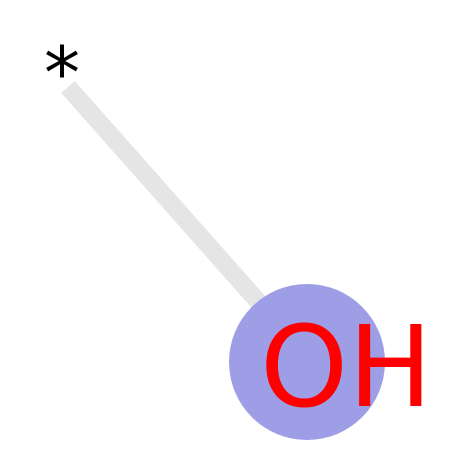 The width and height of the screenshot is (469, 469). Describe the element at coordinates (346, 368) in the screenshot. I see `hydroxyl-atom-label: OH` at that location.